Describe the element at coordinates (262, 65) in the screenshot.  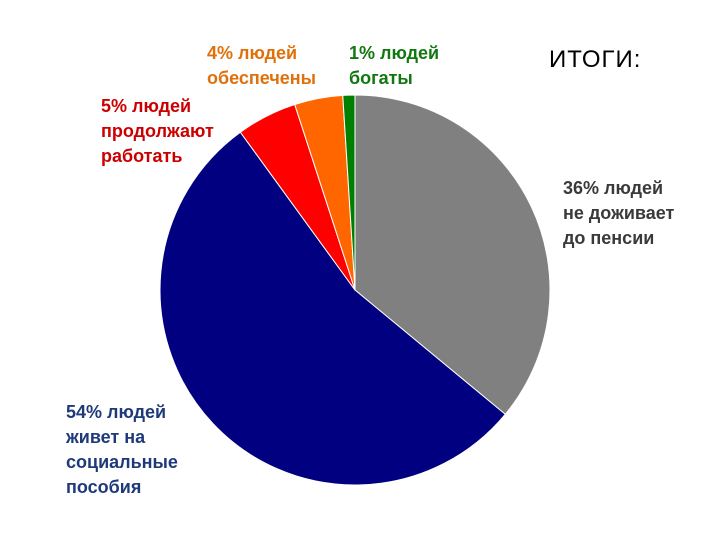
I see `slice-label-provided-for: 4% людей обеспечены` at that location.